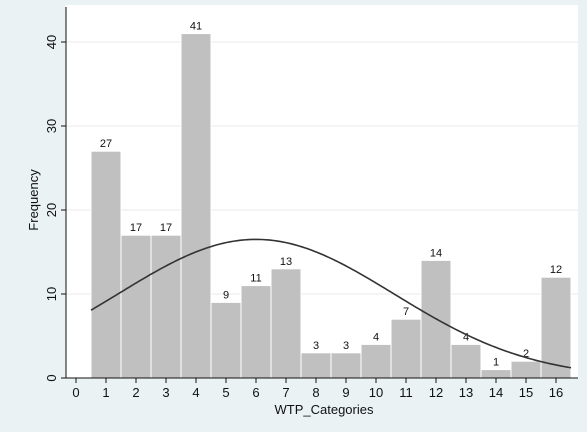  I want to click on bar-label-10: 4, so click(376, 337).